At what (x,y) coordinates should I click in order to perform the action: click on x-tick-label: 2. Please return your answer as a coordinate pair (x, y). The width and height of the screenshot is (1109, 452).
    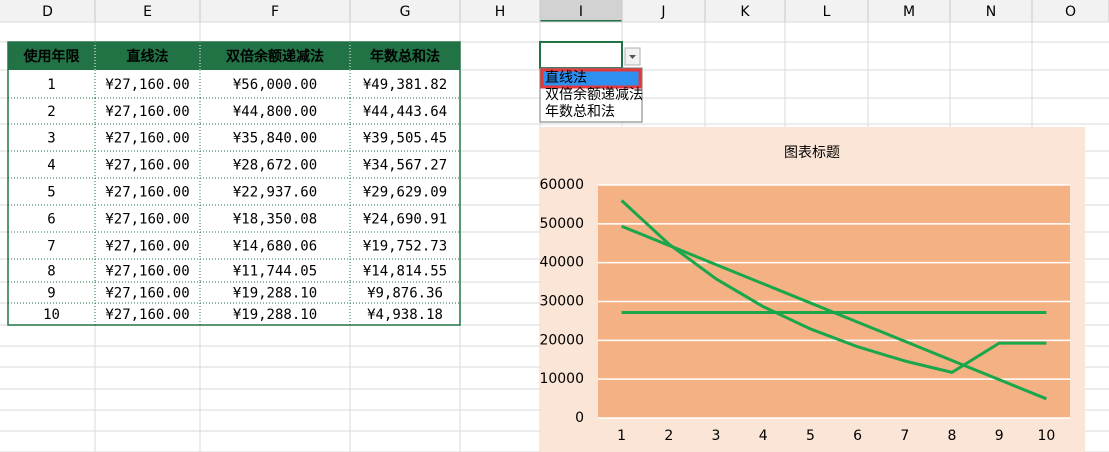
    Looking at the image, I should click on (668, 436).